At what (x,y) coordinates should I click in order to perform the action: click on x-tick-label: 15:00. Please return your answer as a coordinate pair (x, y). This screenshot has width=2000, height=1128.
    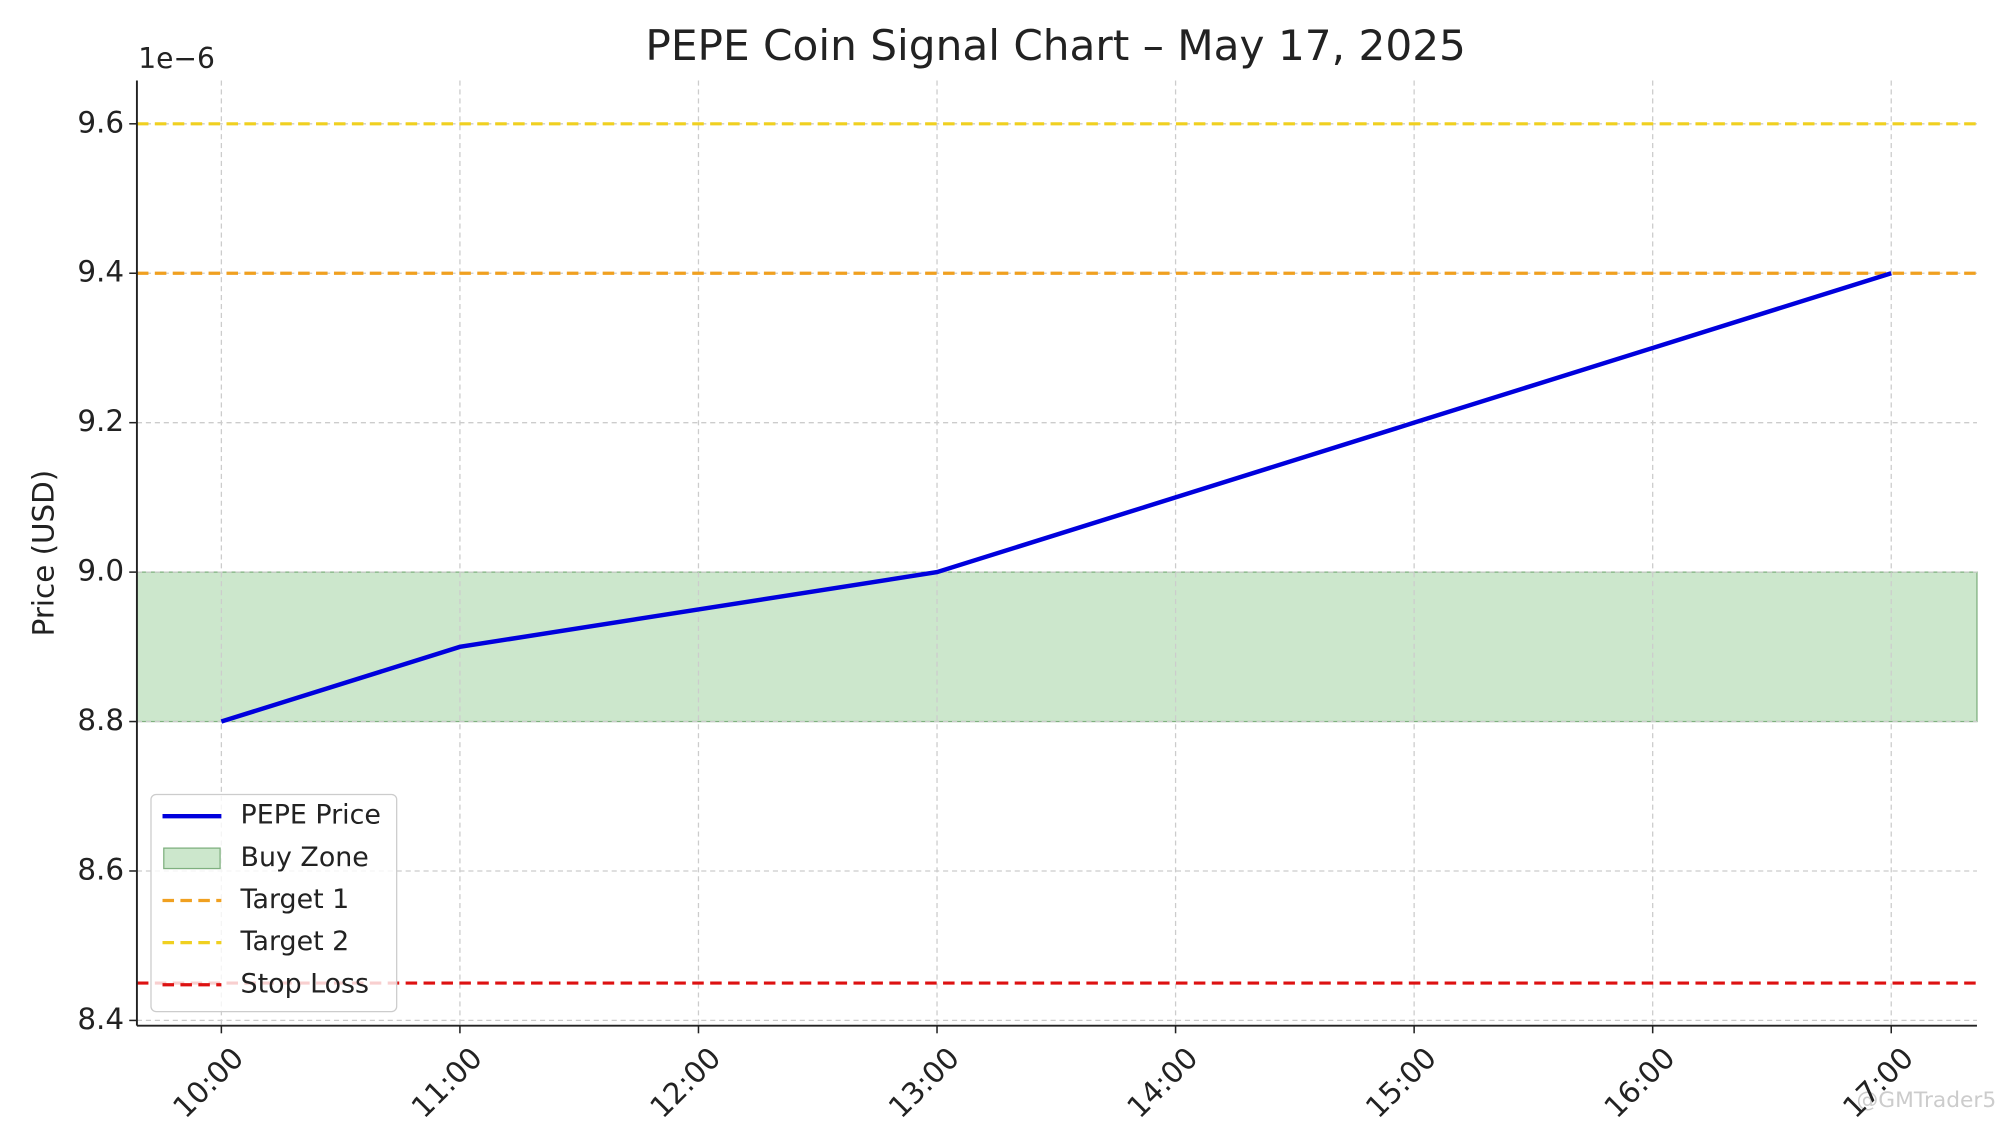
    Looking at the image, I should click on (1401, 1082).